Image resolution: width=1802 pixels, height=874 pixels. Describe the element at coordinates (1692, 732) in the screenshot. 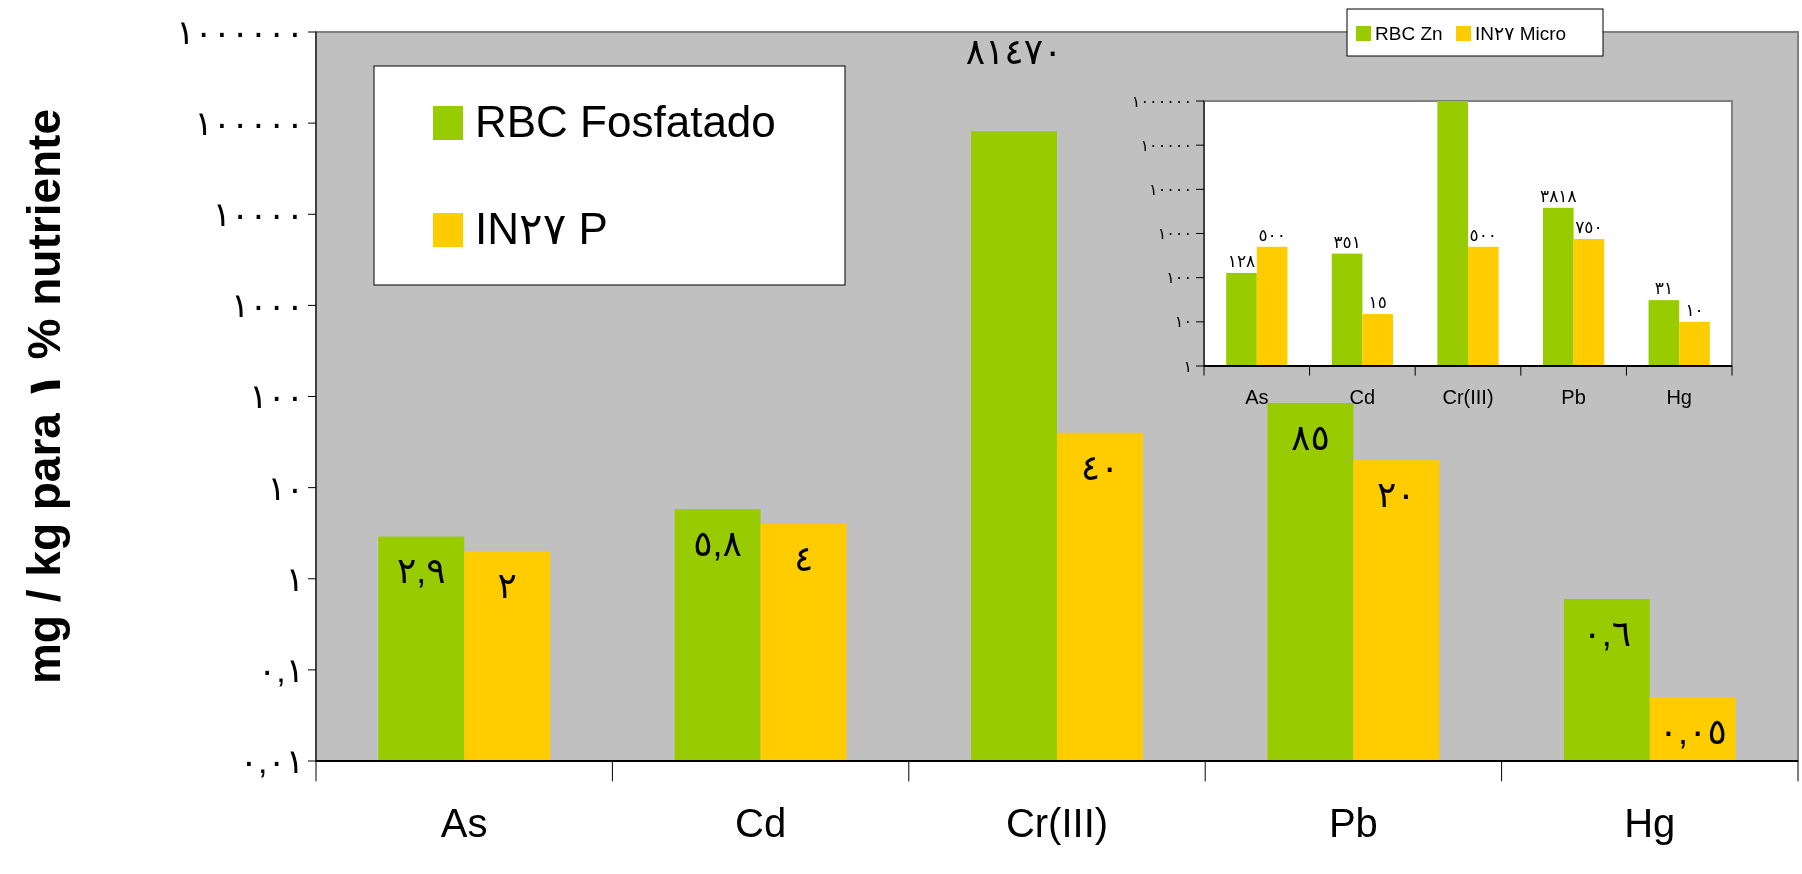

I see `data-label: ٠,٠٥` at that location.